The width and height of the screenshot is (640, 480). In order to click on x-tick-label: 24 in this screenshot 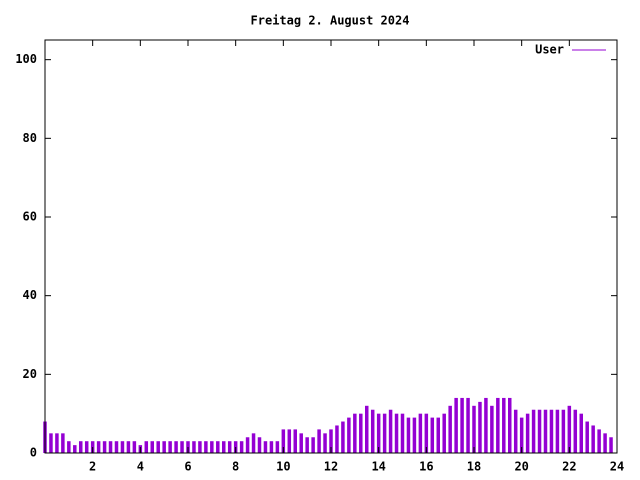, I will do `click(617, 467)`.